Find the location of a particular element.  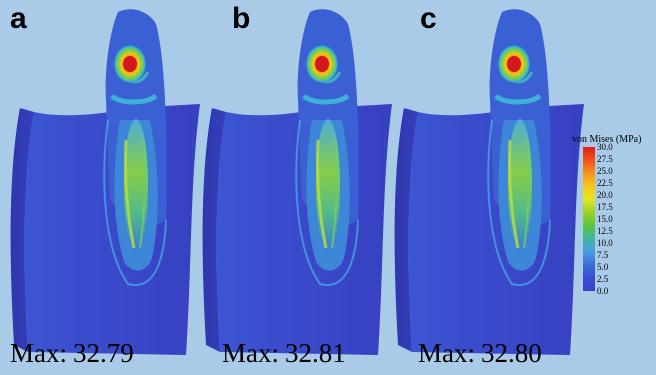

max-prefix-b: Max: is located at coordinates (250, 353).